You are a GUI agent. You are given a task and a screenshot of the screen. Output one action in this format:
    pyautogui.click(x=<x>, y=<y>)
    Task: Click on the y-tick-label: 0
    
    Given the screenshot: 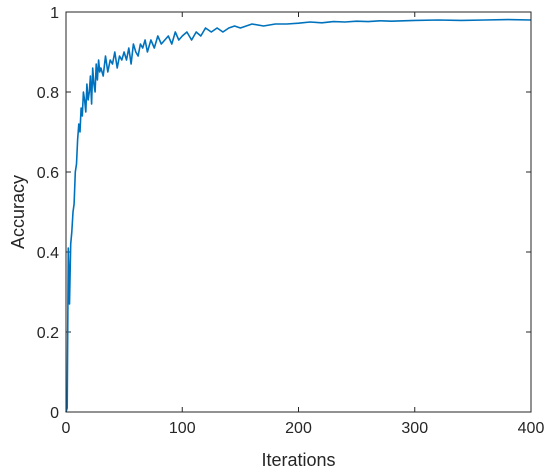 What is the action you would take?
    pyautogui.click(x=54, y=413)
    